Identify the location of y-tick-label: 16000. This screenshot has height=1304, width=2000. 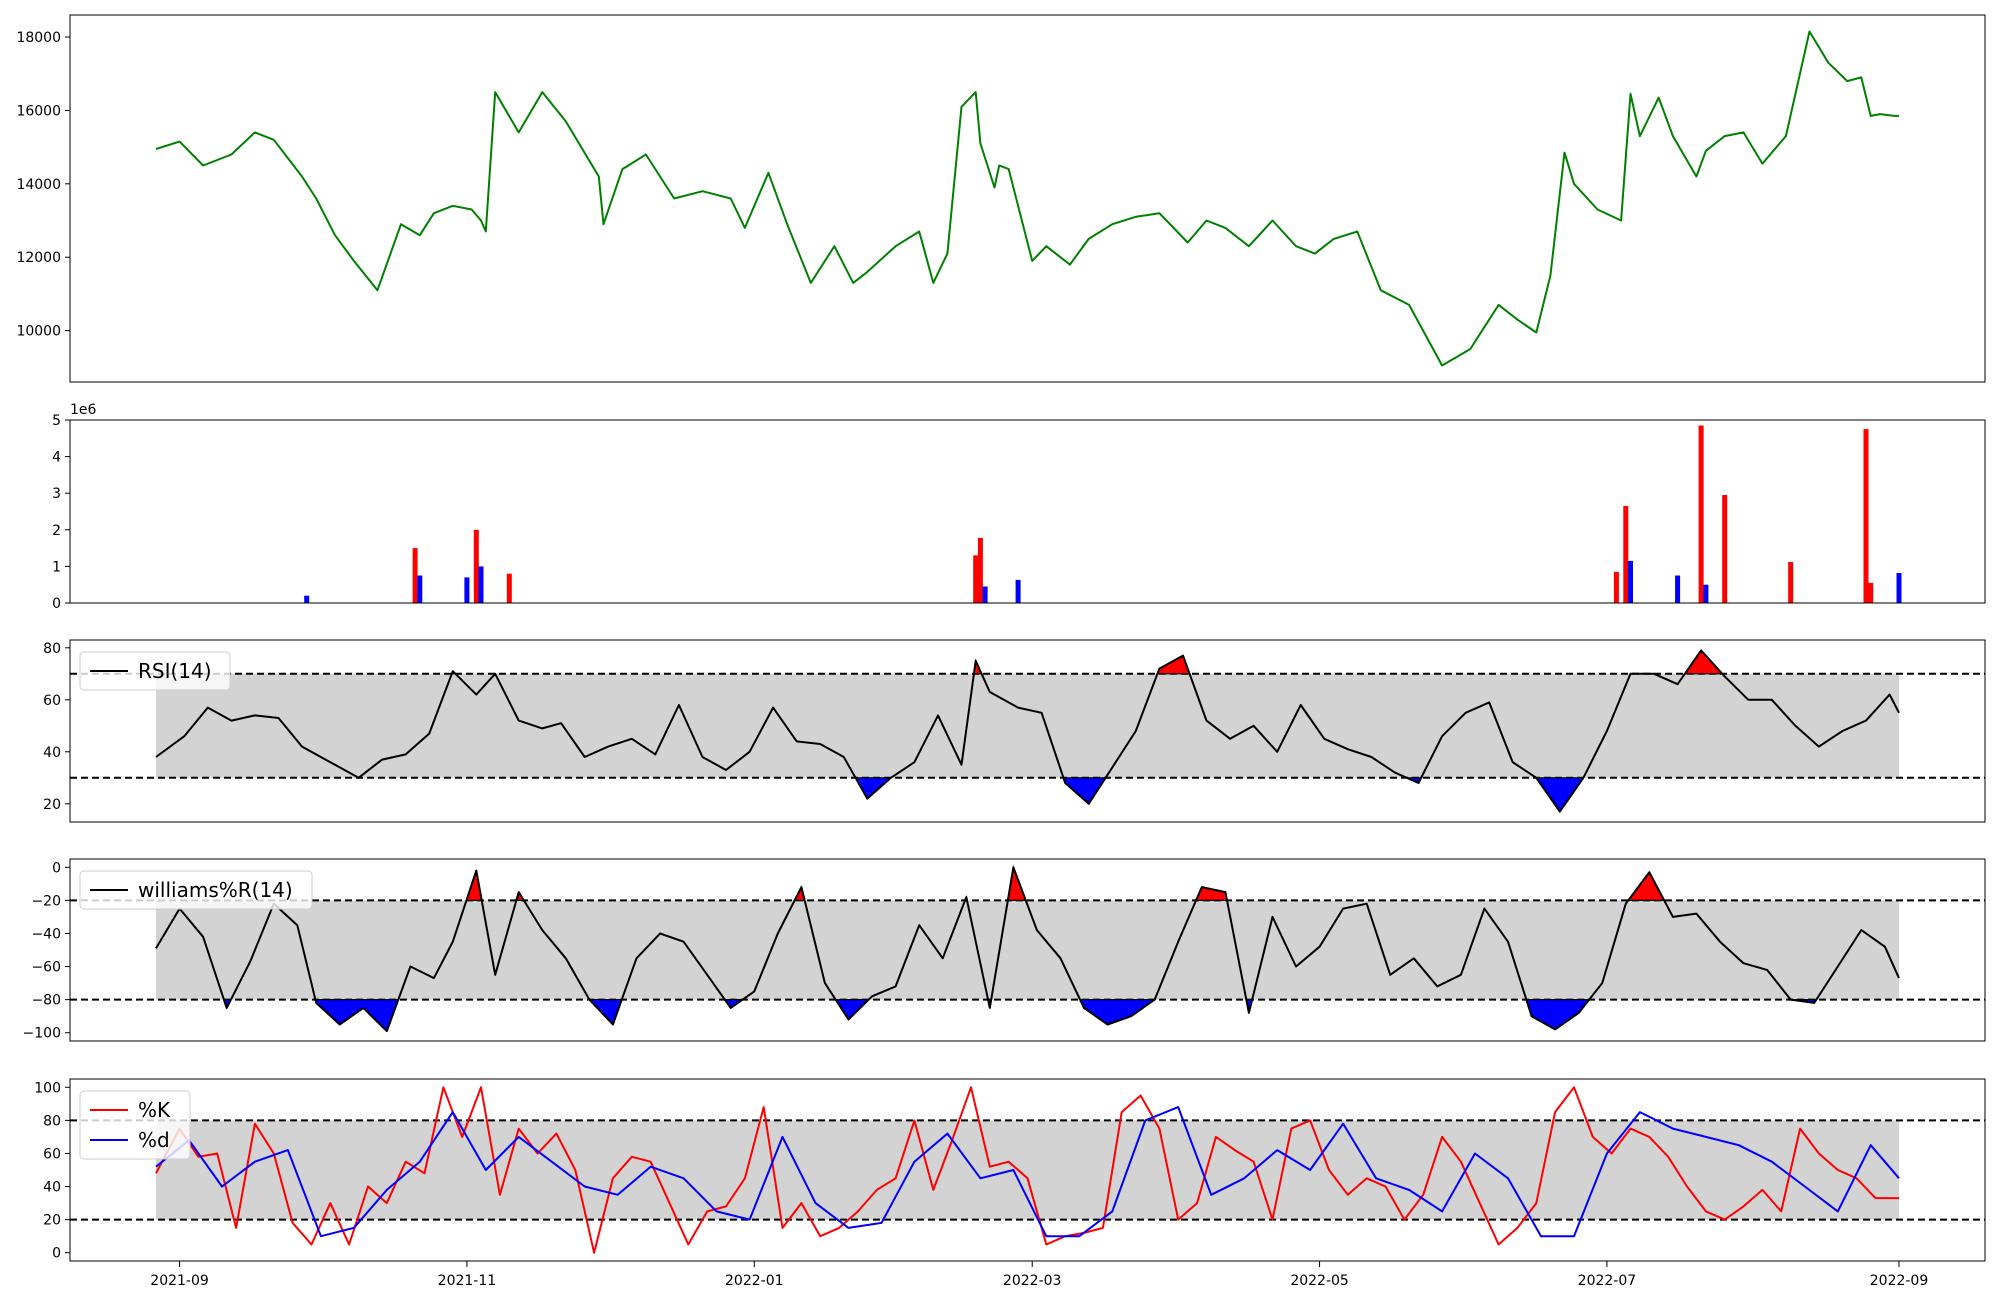
(38, 111).